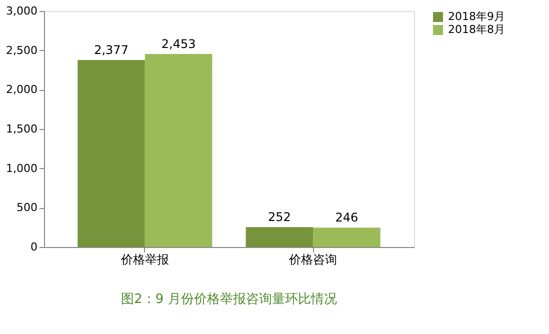 The height and width of the screenshot is (334, 549). I want to click on y-tick-label: 3,000, so click(22, 11).